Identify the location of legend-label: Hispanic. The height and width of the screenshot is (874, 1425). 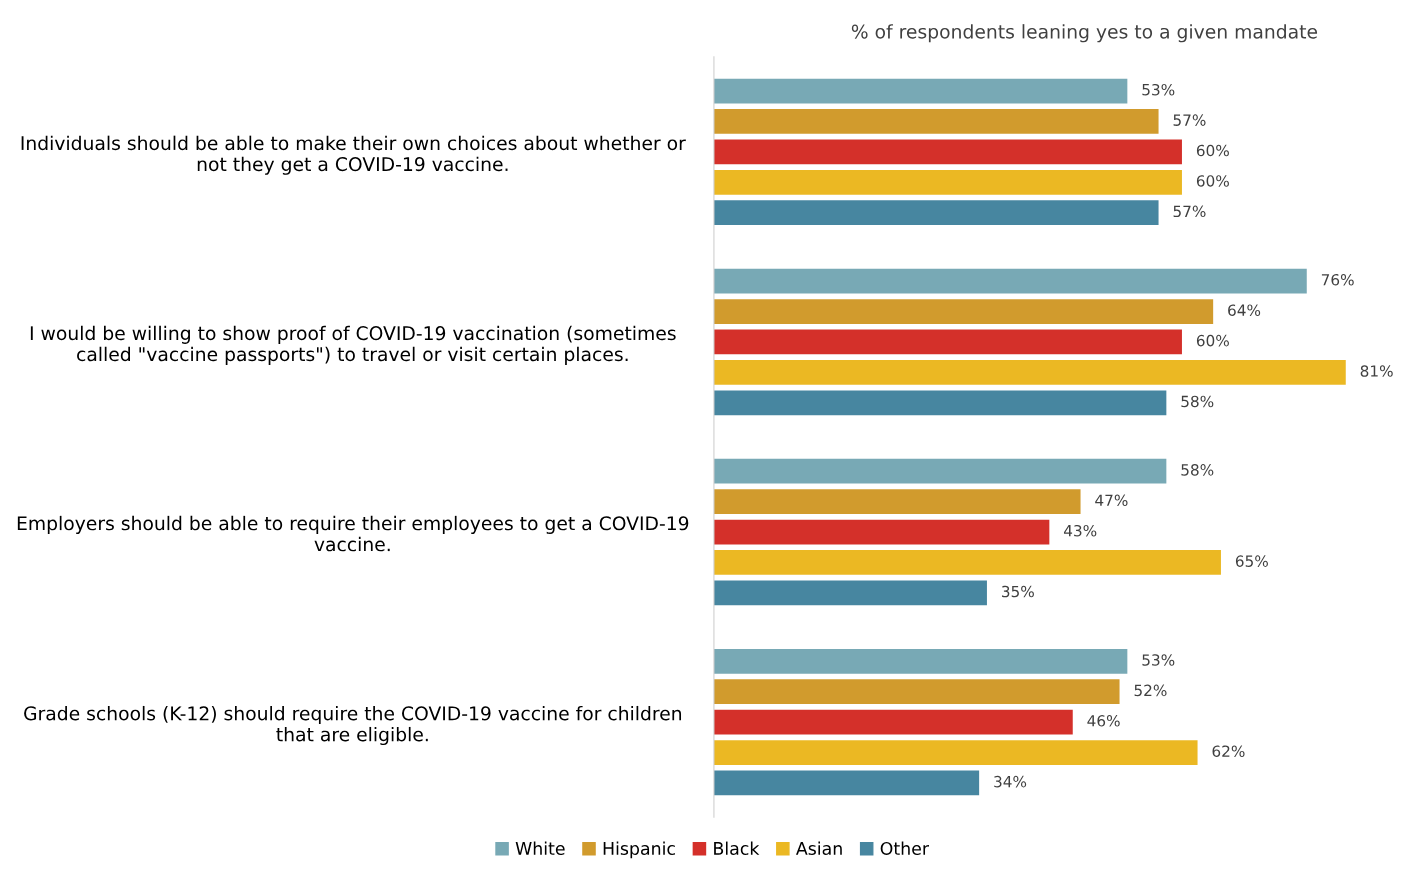
(639, 850).